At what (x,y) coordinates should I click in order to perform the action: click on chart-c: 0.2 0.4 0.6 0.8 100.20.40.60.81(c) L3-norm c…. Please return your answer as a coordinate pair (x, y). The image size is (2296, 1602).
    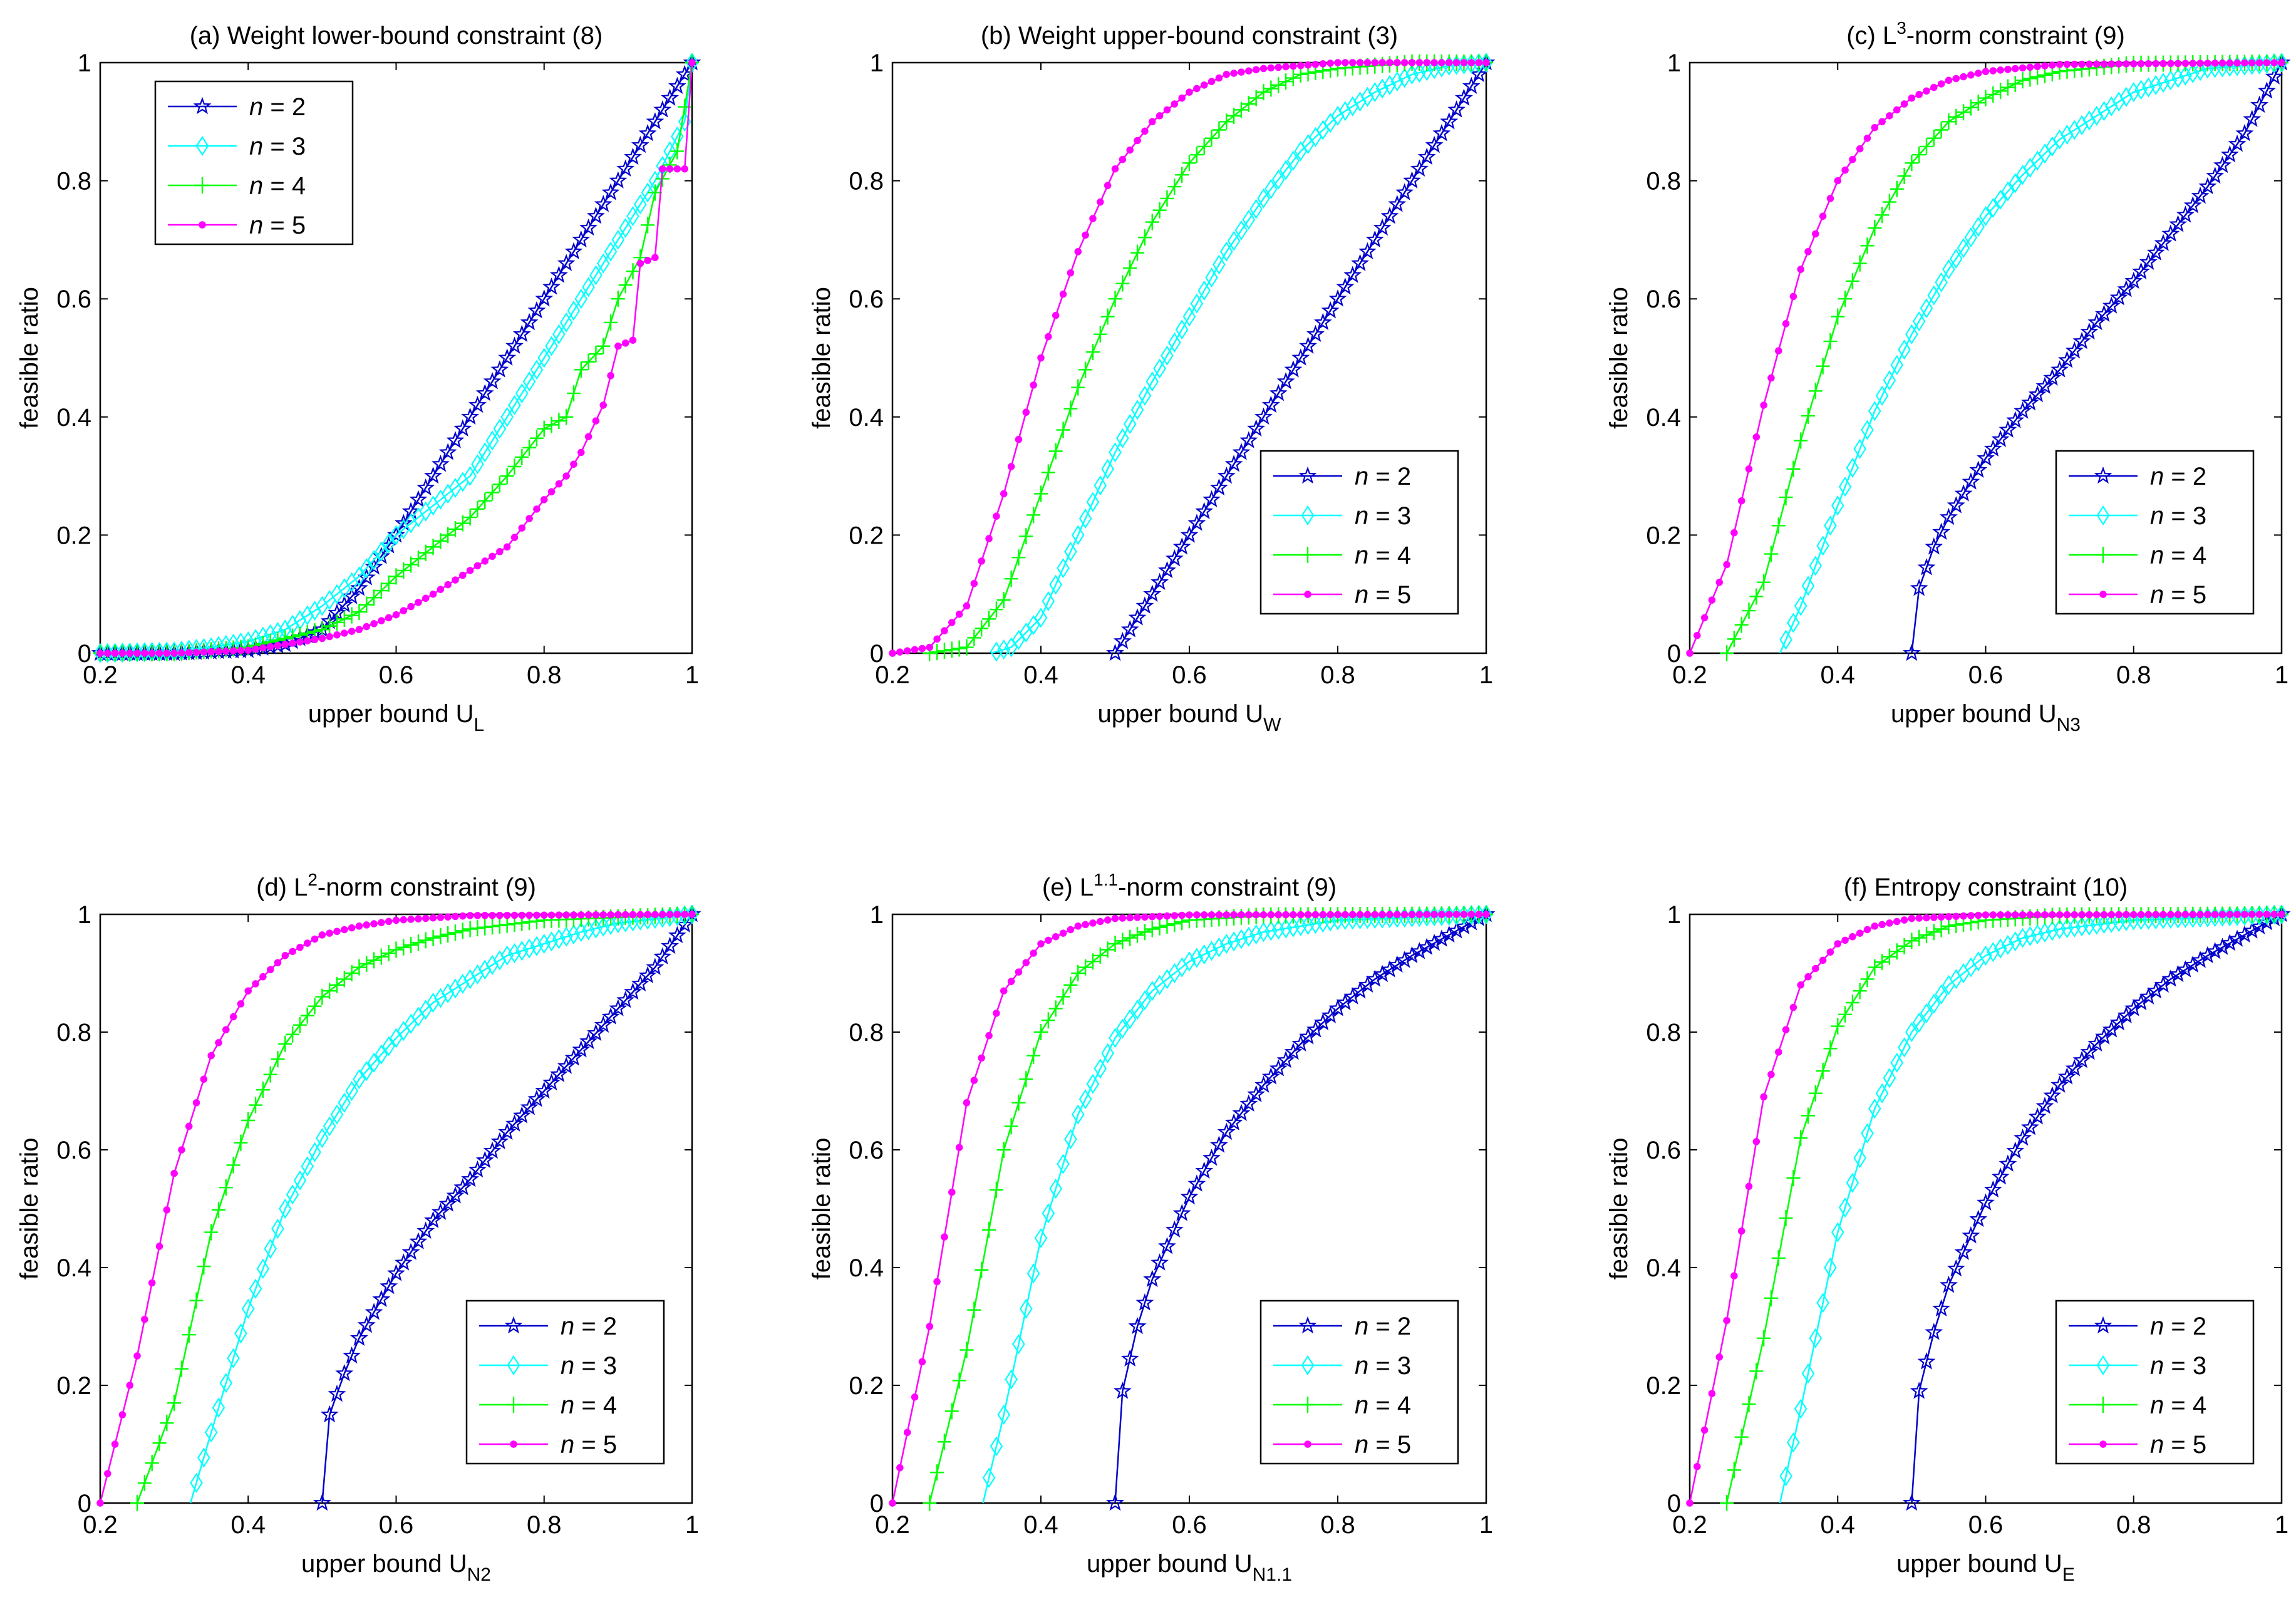
    Looking at the image, I should click on (1948, 376).